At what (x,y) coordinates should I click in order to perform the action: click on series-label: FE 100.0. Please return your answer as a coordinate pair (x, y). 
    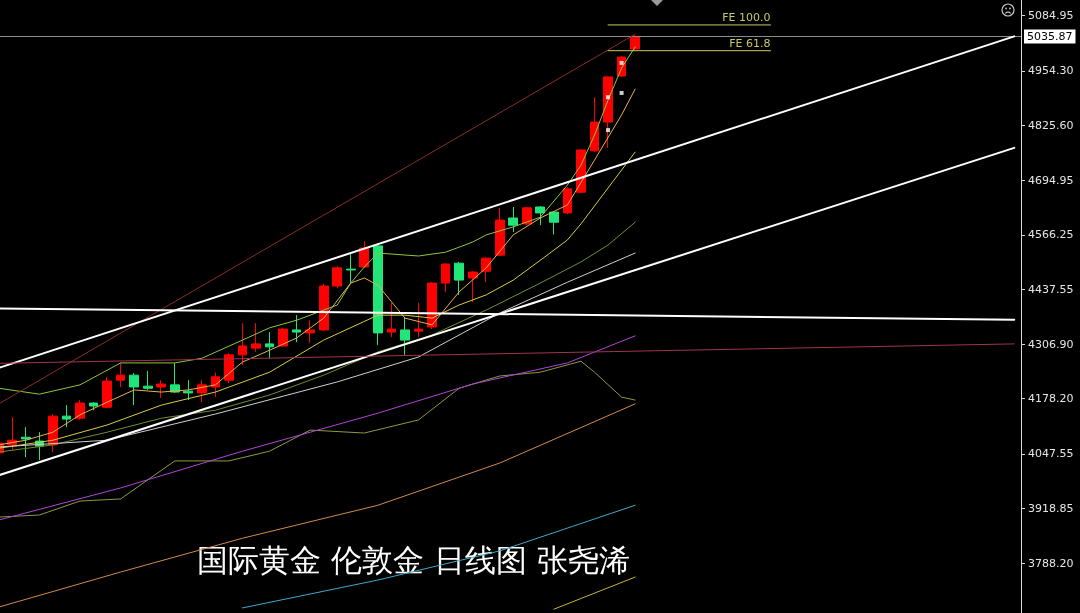
    Looking at the image, I should click on (746, 17).